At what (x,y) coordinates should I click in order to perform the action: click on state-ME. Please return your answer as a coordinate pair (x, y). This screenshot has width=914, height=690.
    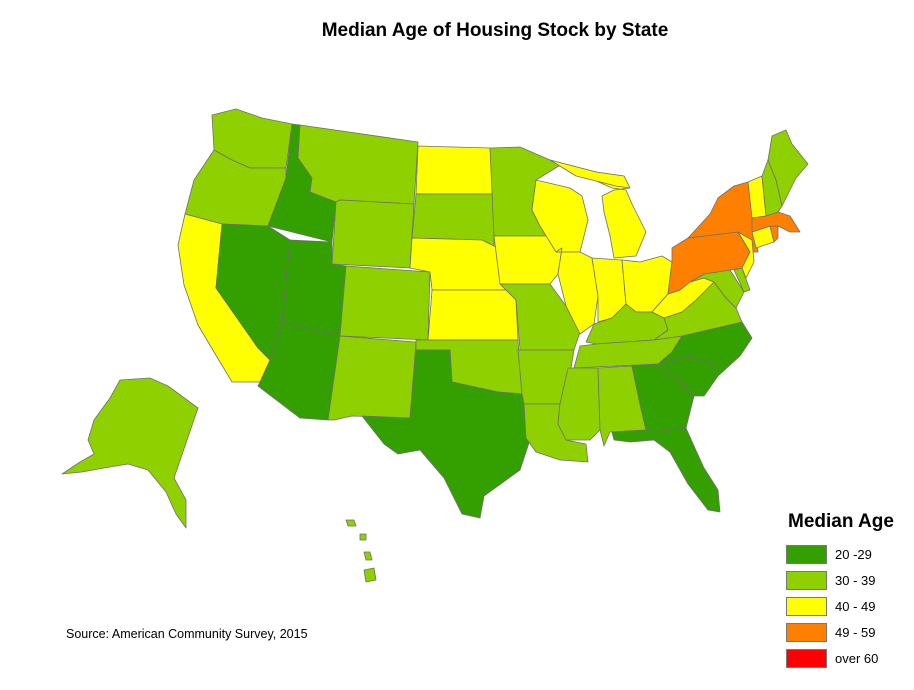
    Looking at the image, I should click on (788, 168).